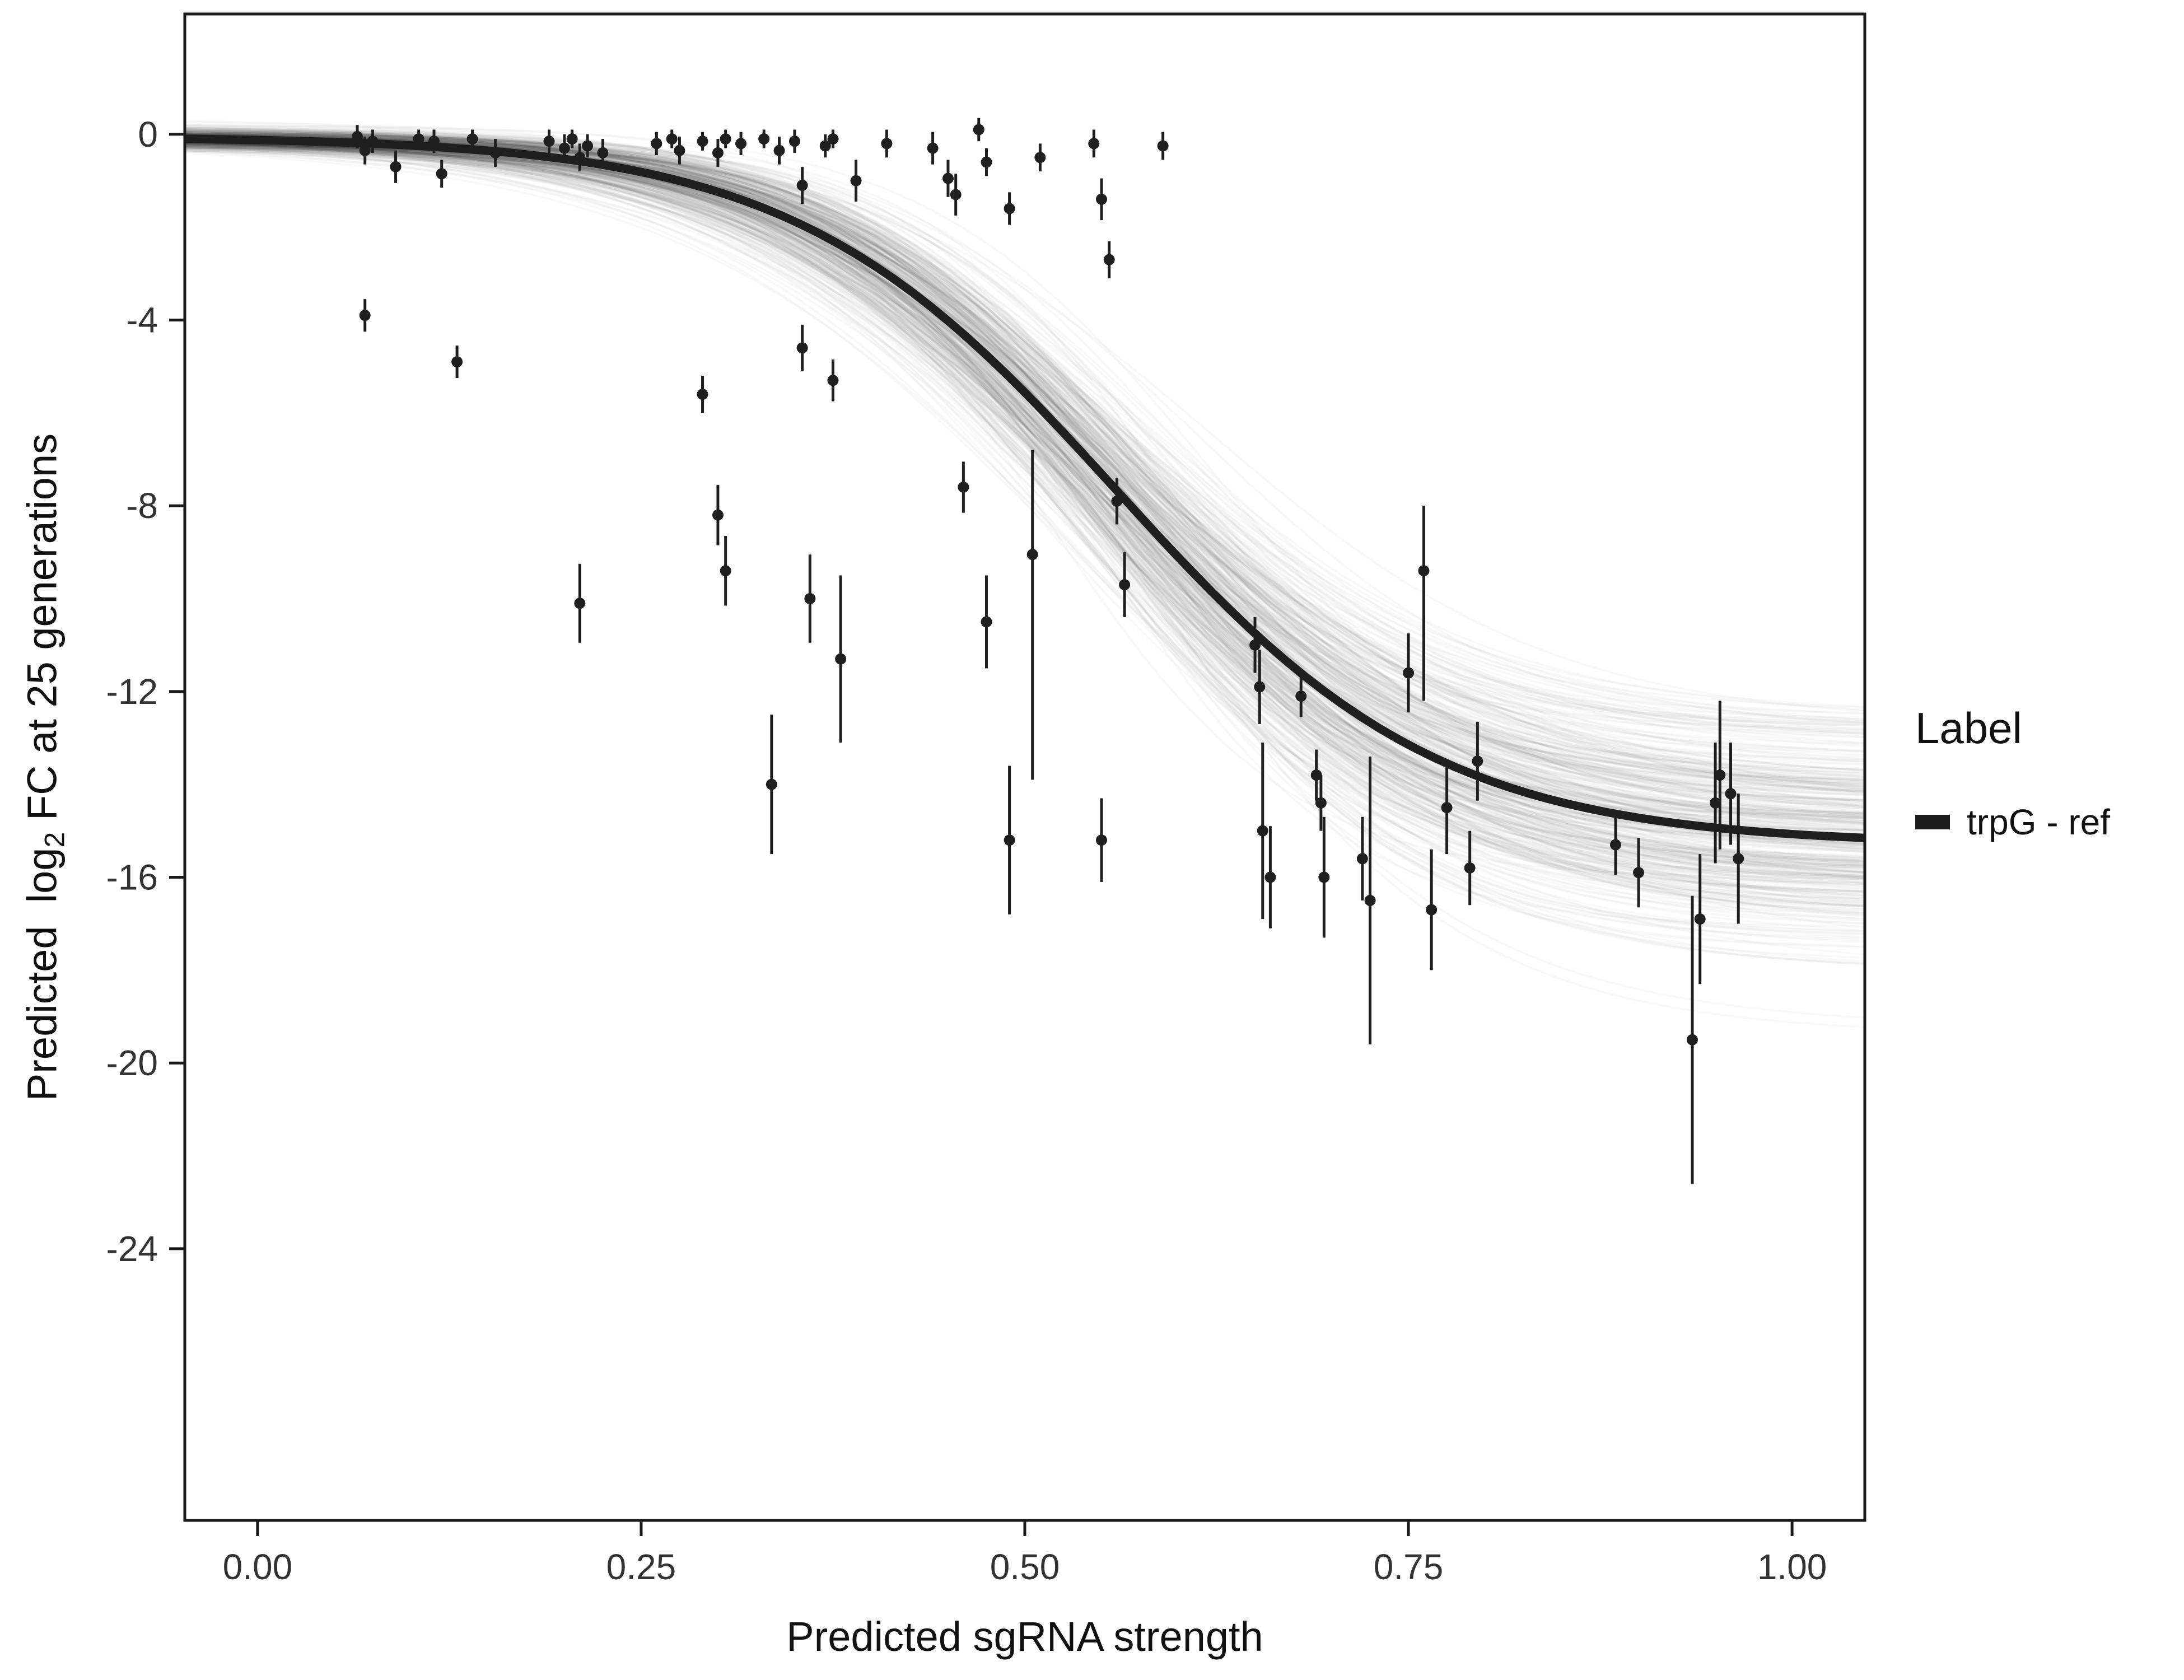  I want to click on y-tick-label: -24, so click(132, 1249).